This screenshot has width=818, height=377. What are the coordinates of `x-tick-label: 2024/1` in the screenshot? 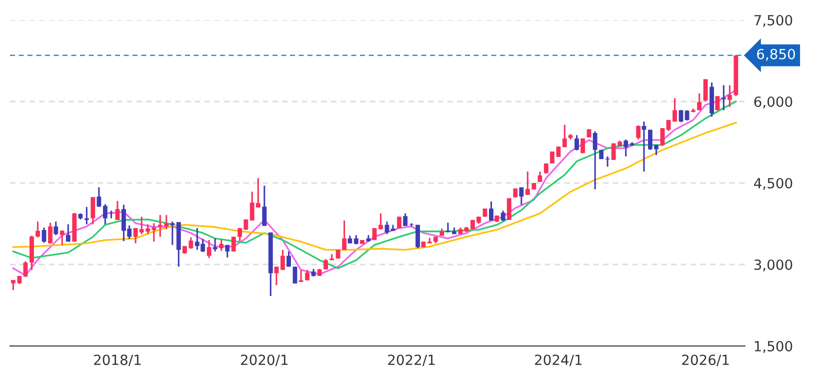 It's located at (558, 360).